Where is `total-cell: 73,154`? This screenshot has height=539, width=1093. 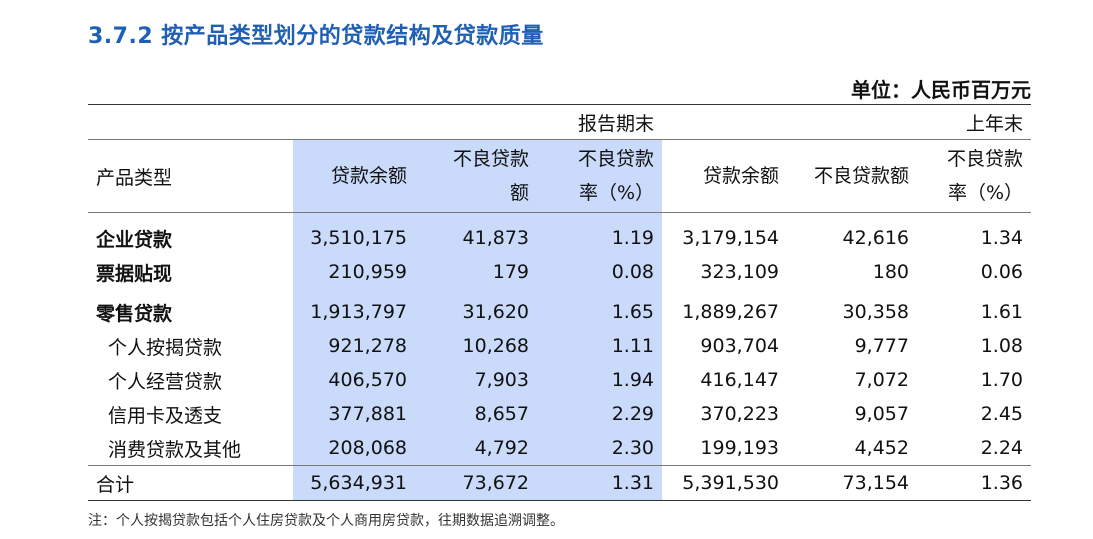
total-cell: 73,154 is located at coordinates (852, 483).